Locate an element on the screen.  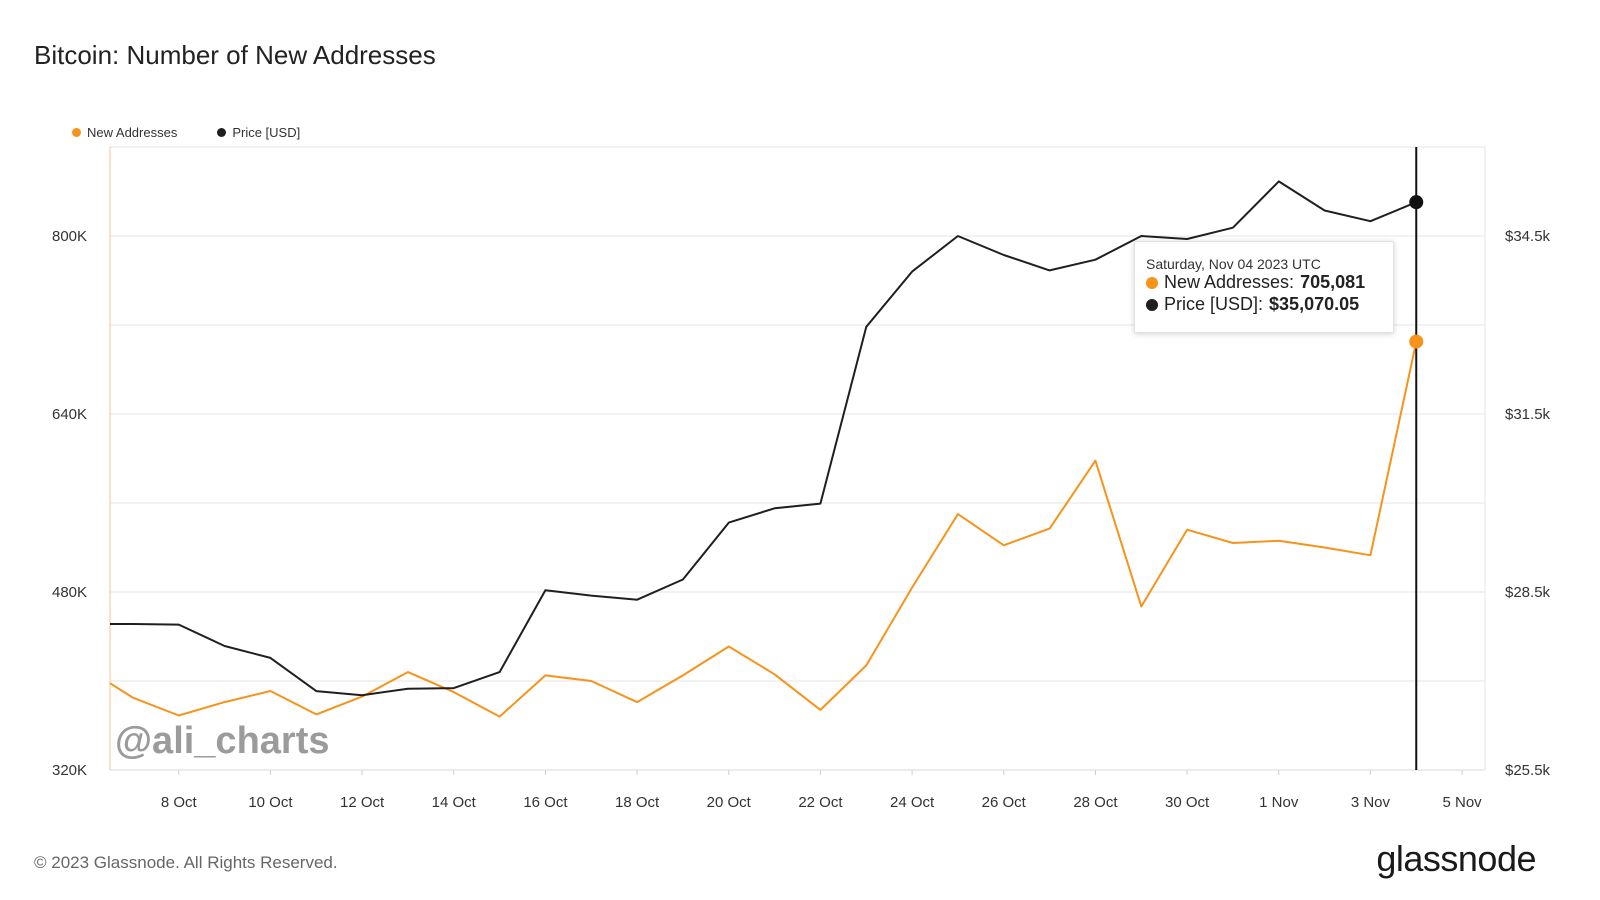
tooltip-price-label: Price [USD]: is located at coordinates (1214, 304).